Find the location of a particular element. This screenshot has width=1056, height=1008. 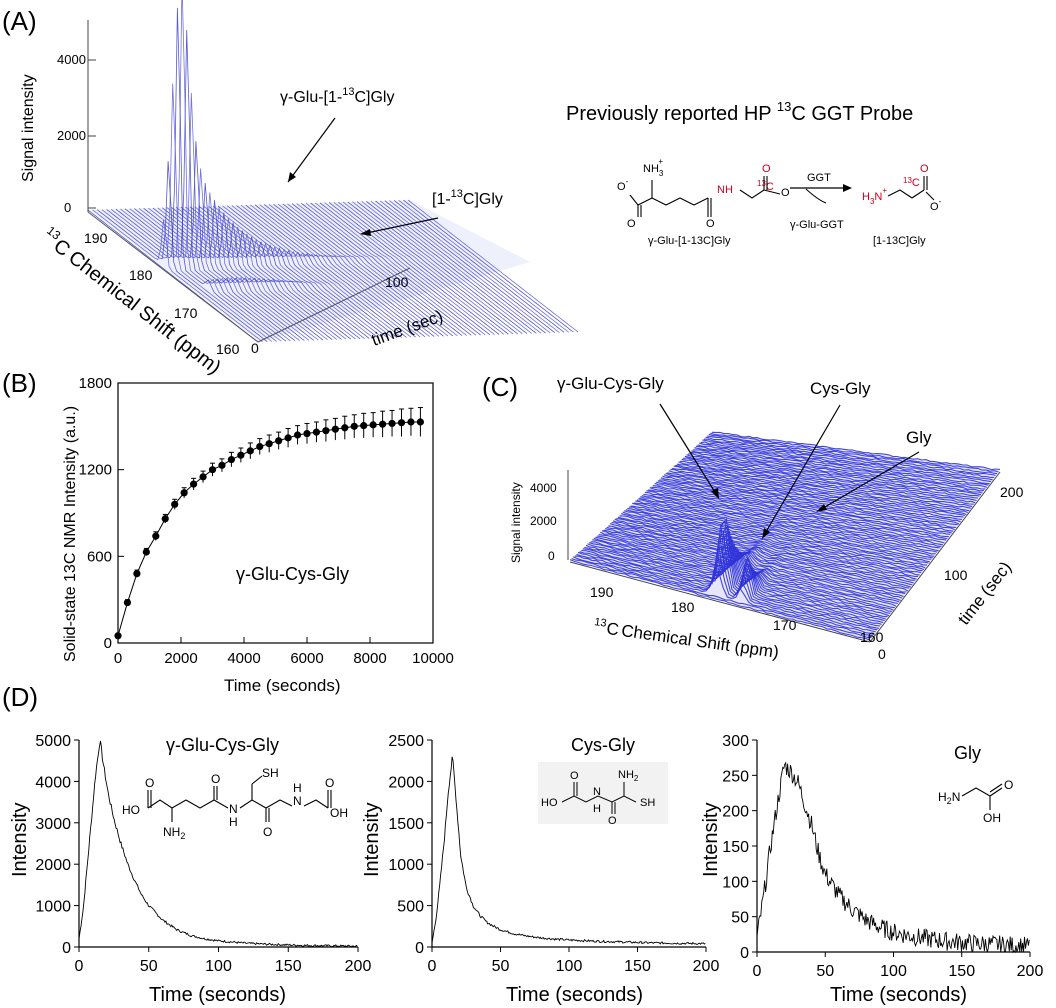

ann-sup: 13 is located at coordinates (457, 194).